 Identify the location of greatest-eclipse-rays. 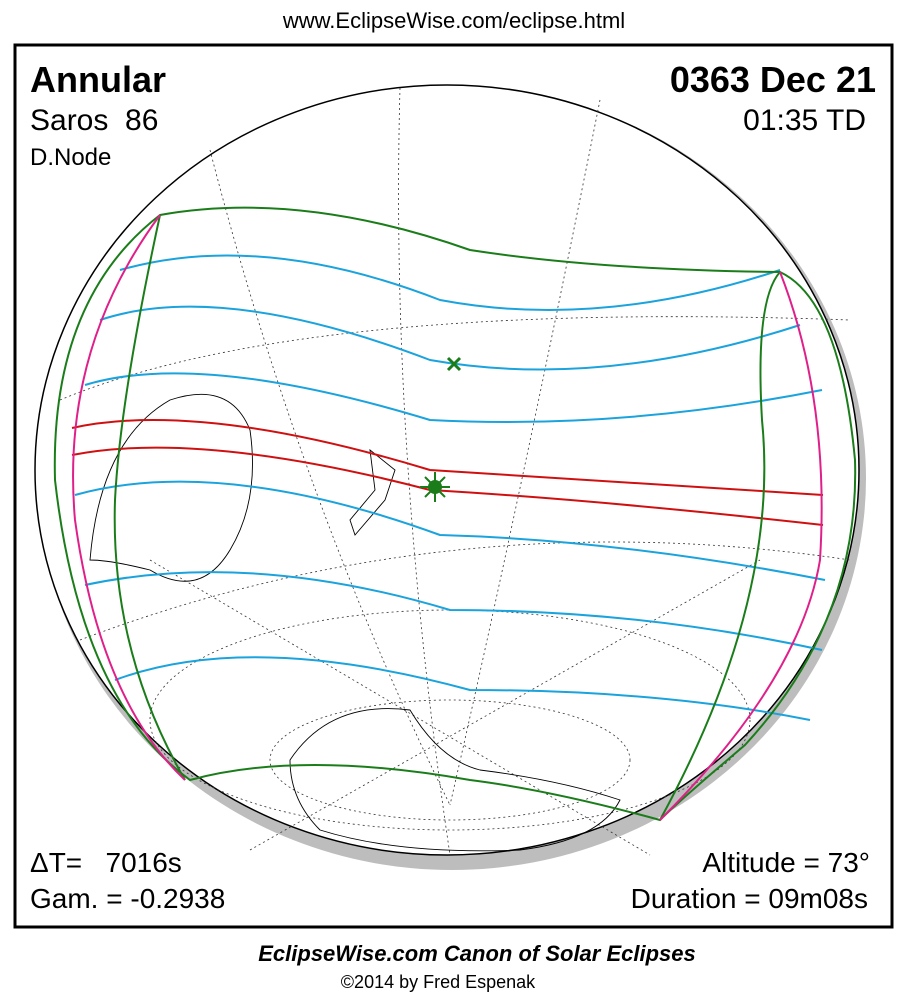
(435, 487).